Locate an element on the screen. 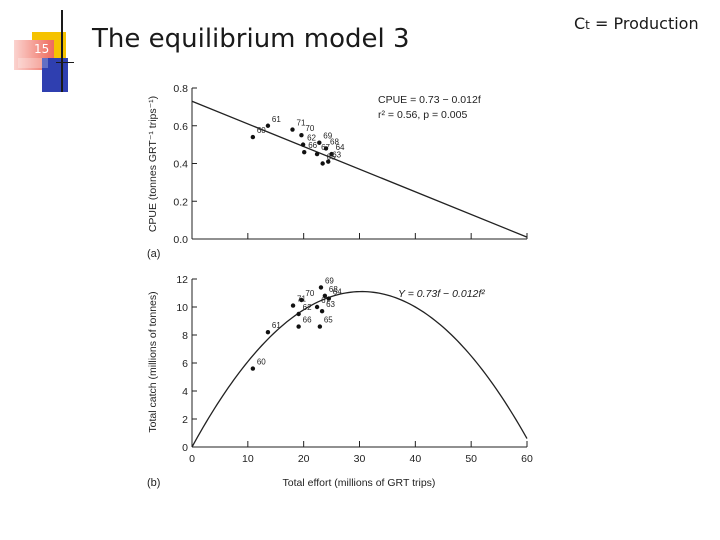  panel-b-y-tick-label: 6 is located at coordinates (185, 364).